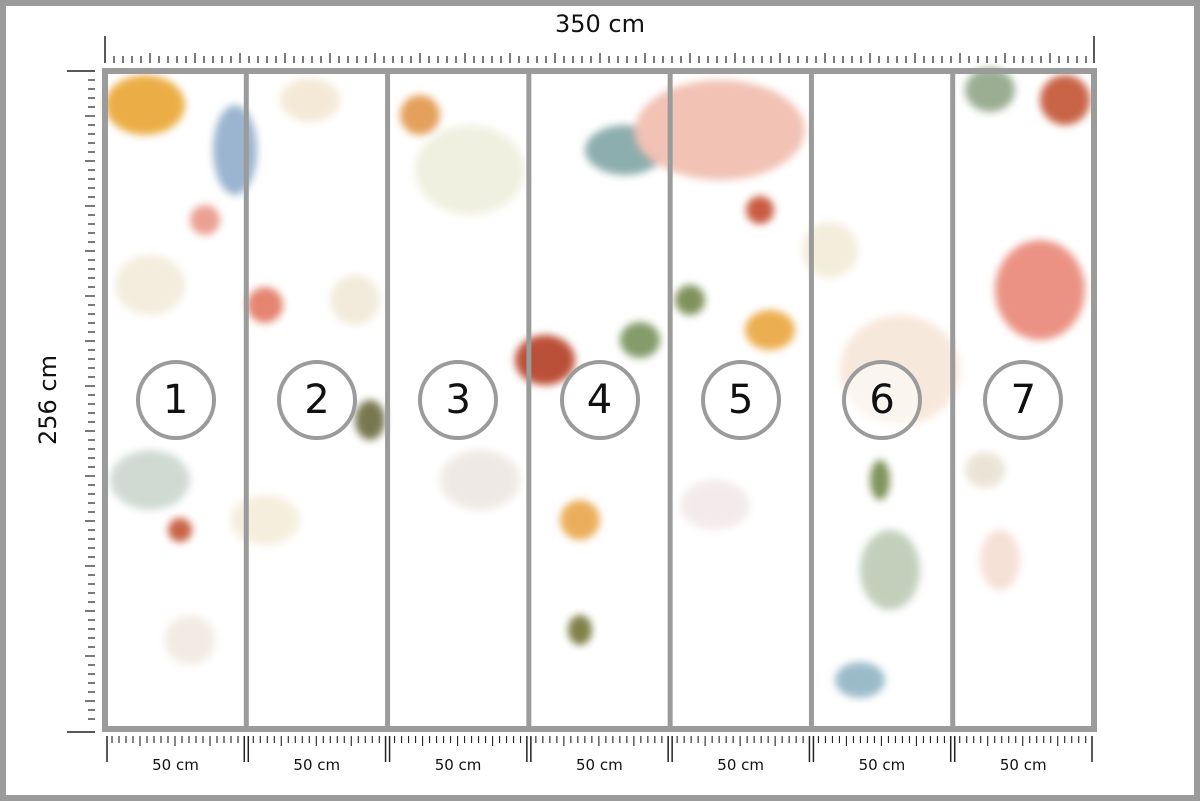 The height and width of the screenshot is (801, 1200). Describe the element at coordinates (316, 400) in the screenshot. I see `panel-number-badge: 2` at that location.